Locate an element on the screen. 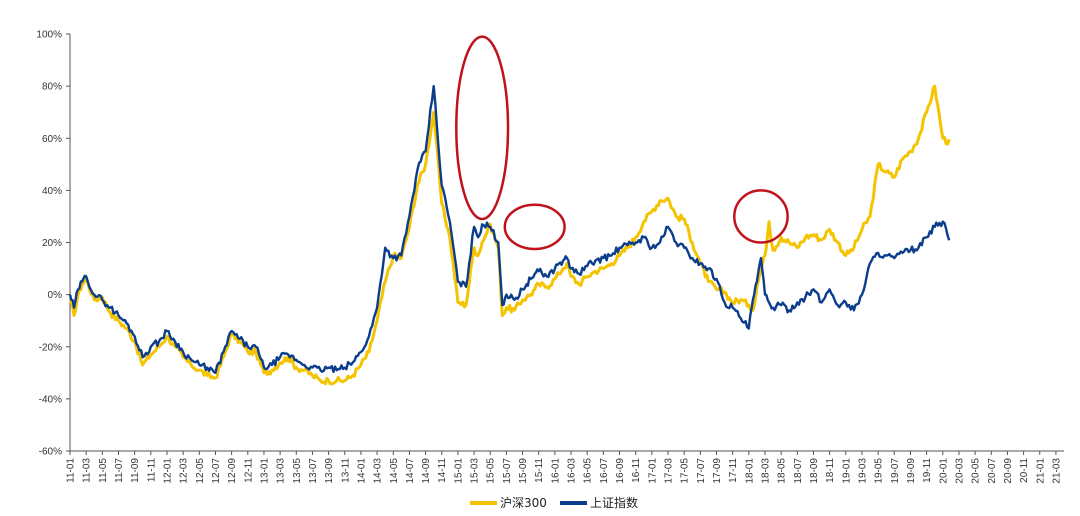 The width and height of the screenshot is (1080, 516). x-tick-label: 17-05 is located at coordinates (685, 471).